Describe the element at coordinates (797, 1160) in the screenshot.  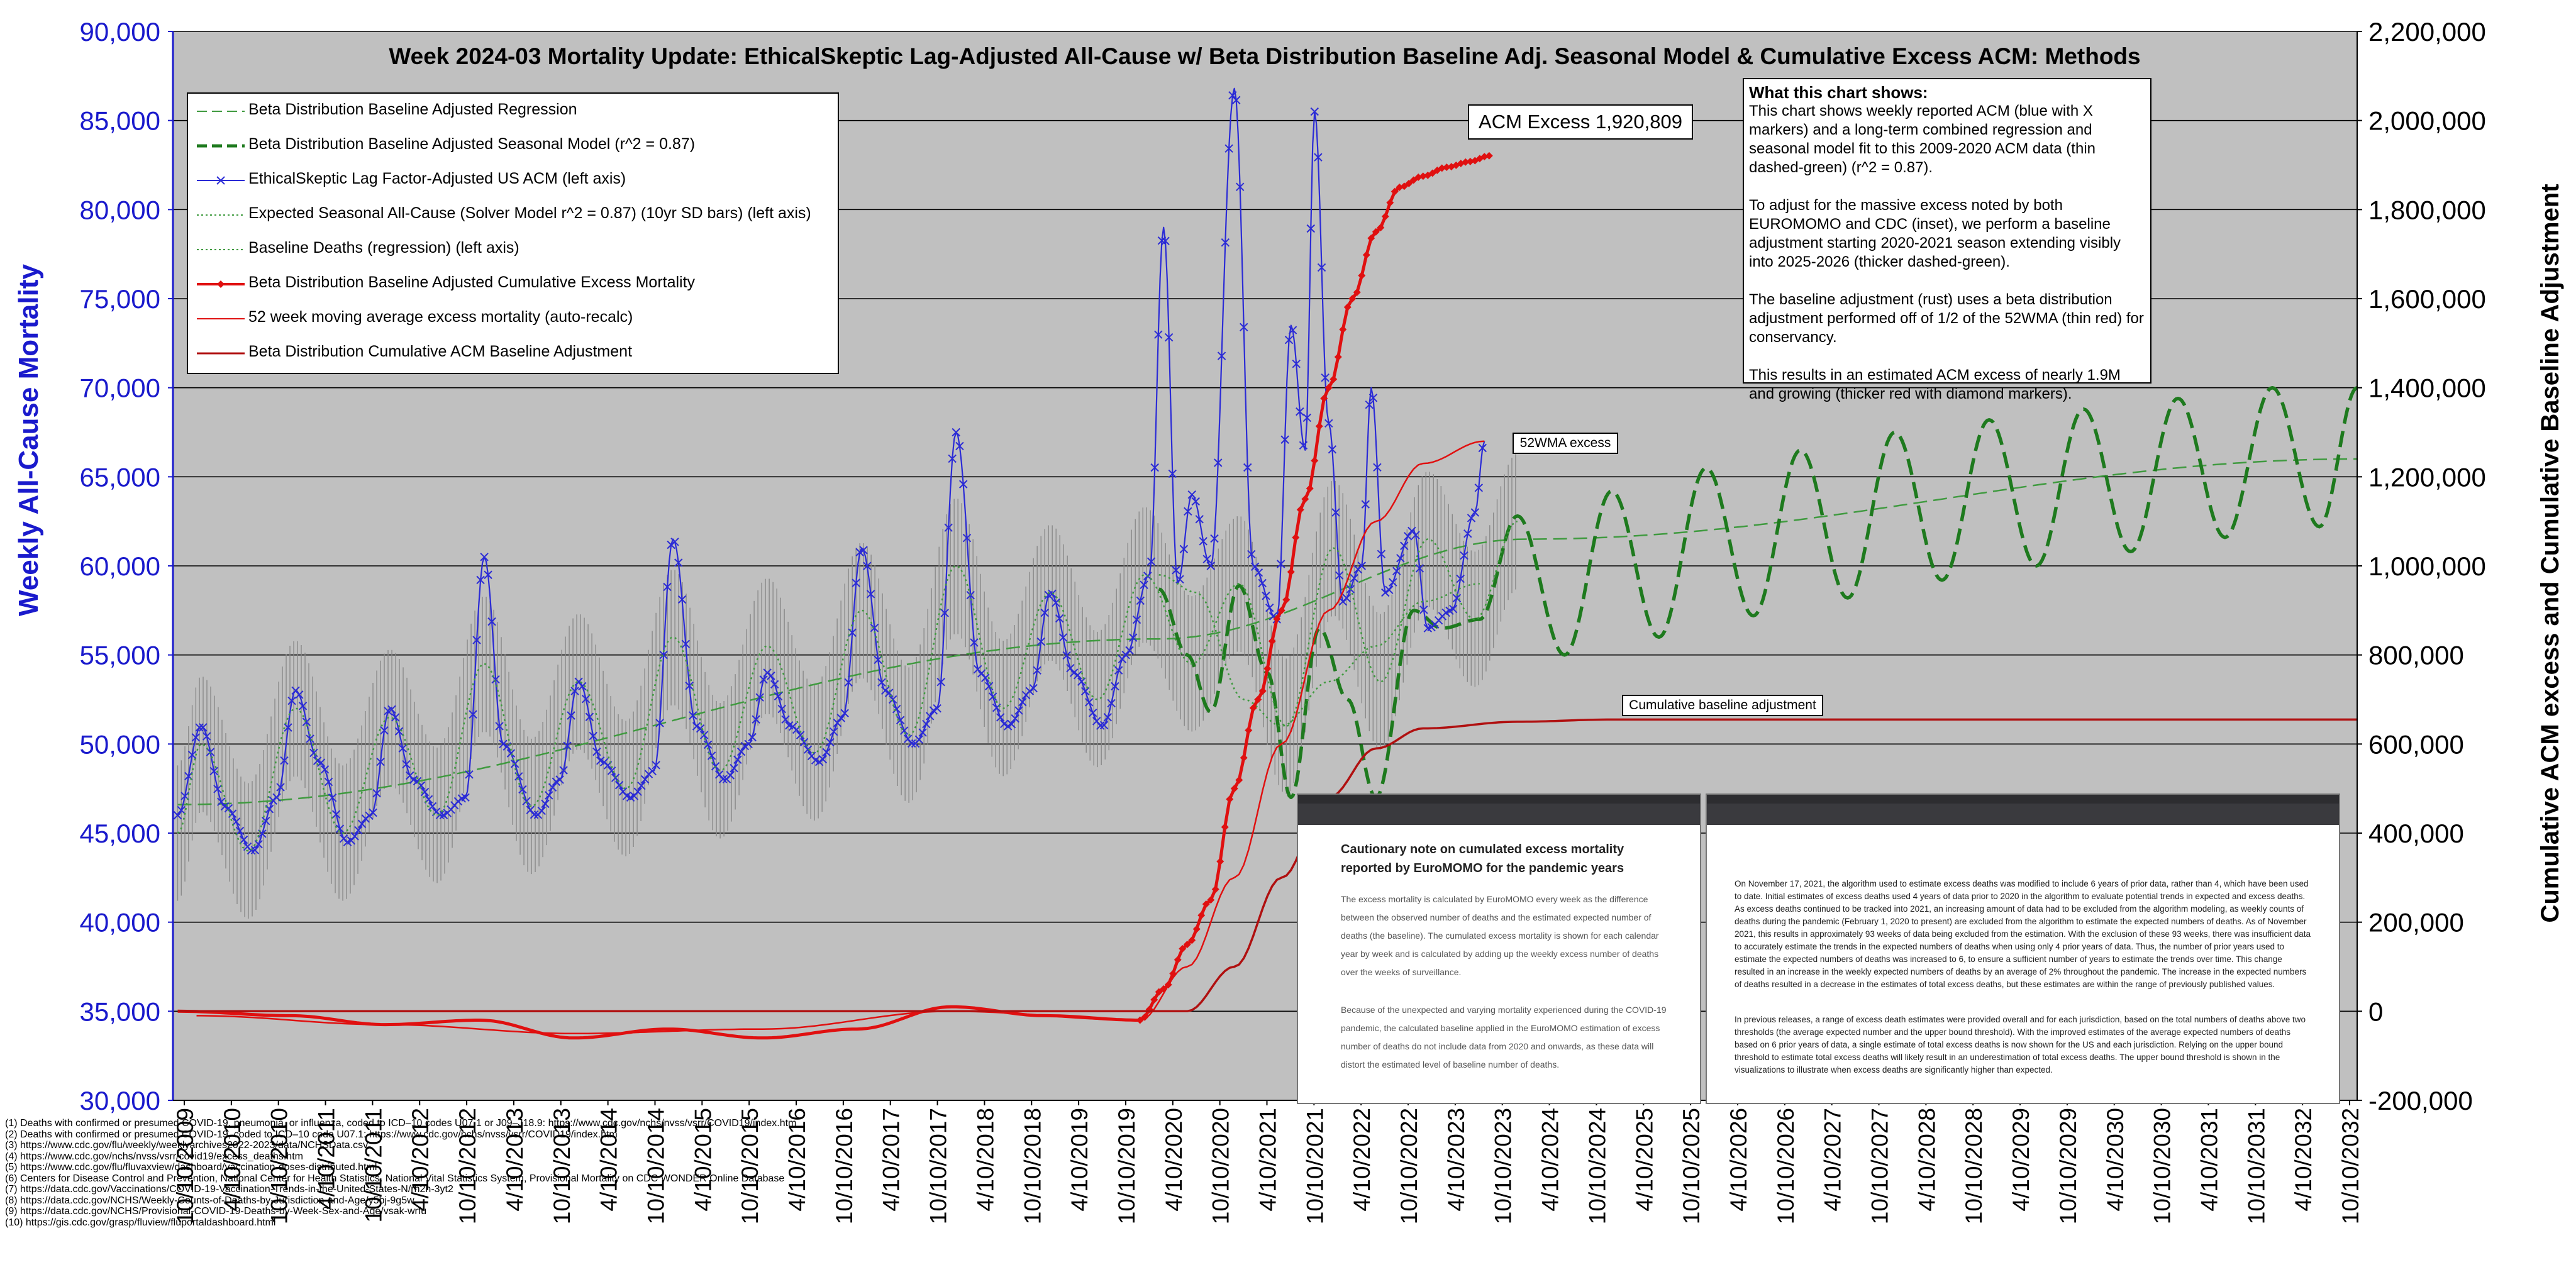
I see `x-tick-label: 4/10/2016` at that location.